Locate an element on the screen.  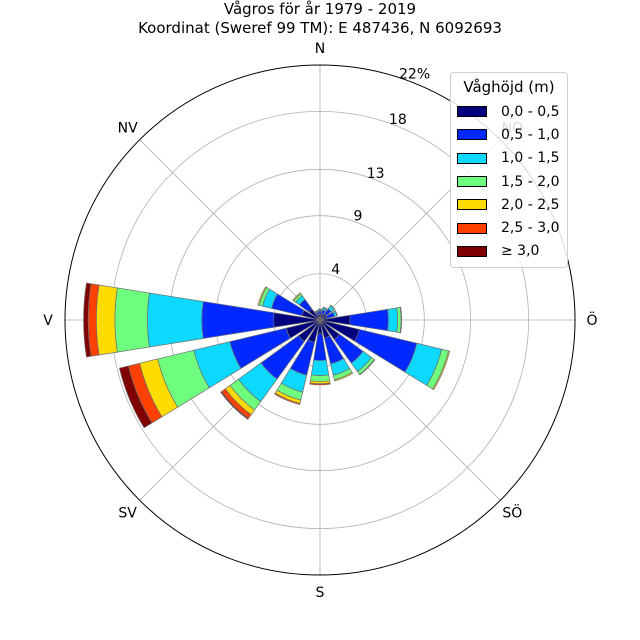
rose-bar-315-bin4 is located at coordinates (297, 297).